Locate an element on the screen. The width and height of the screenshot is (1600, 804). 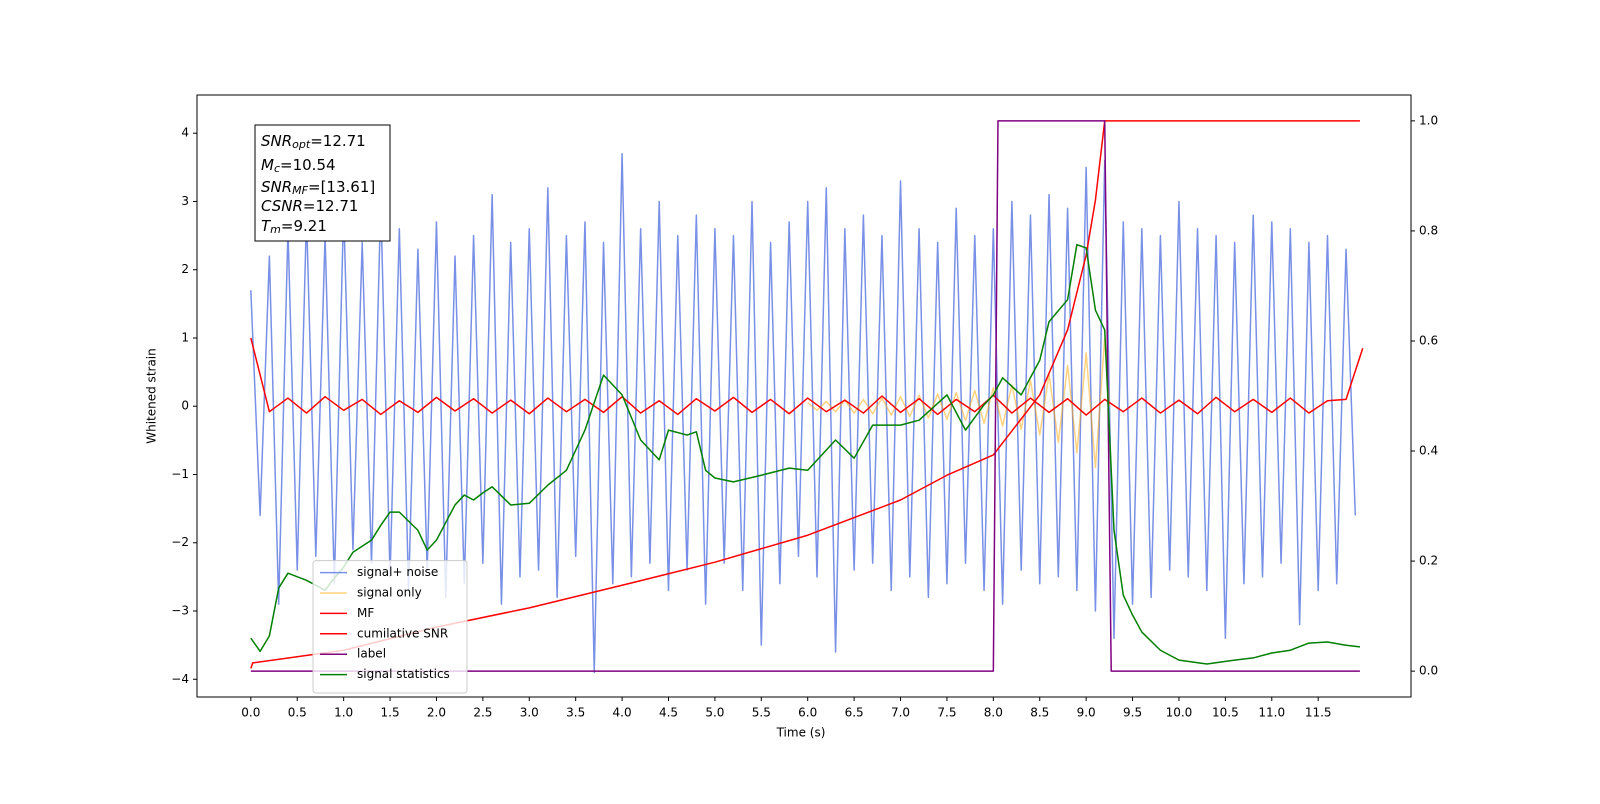
x-tick-label: 10.0 is located at coordinates (1179, 713).